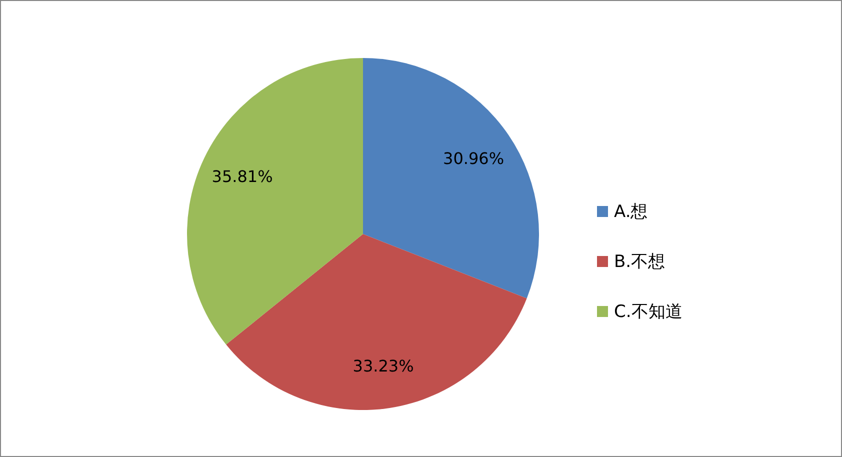  Describe the element at coordinates (383, 366) in the screenshot. I see `data-label: 33.23%` at that location.